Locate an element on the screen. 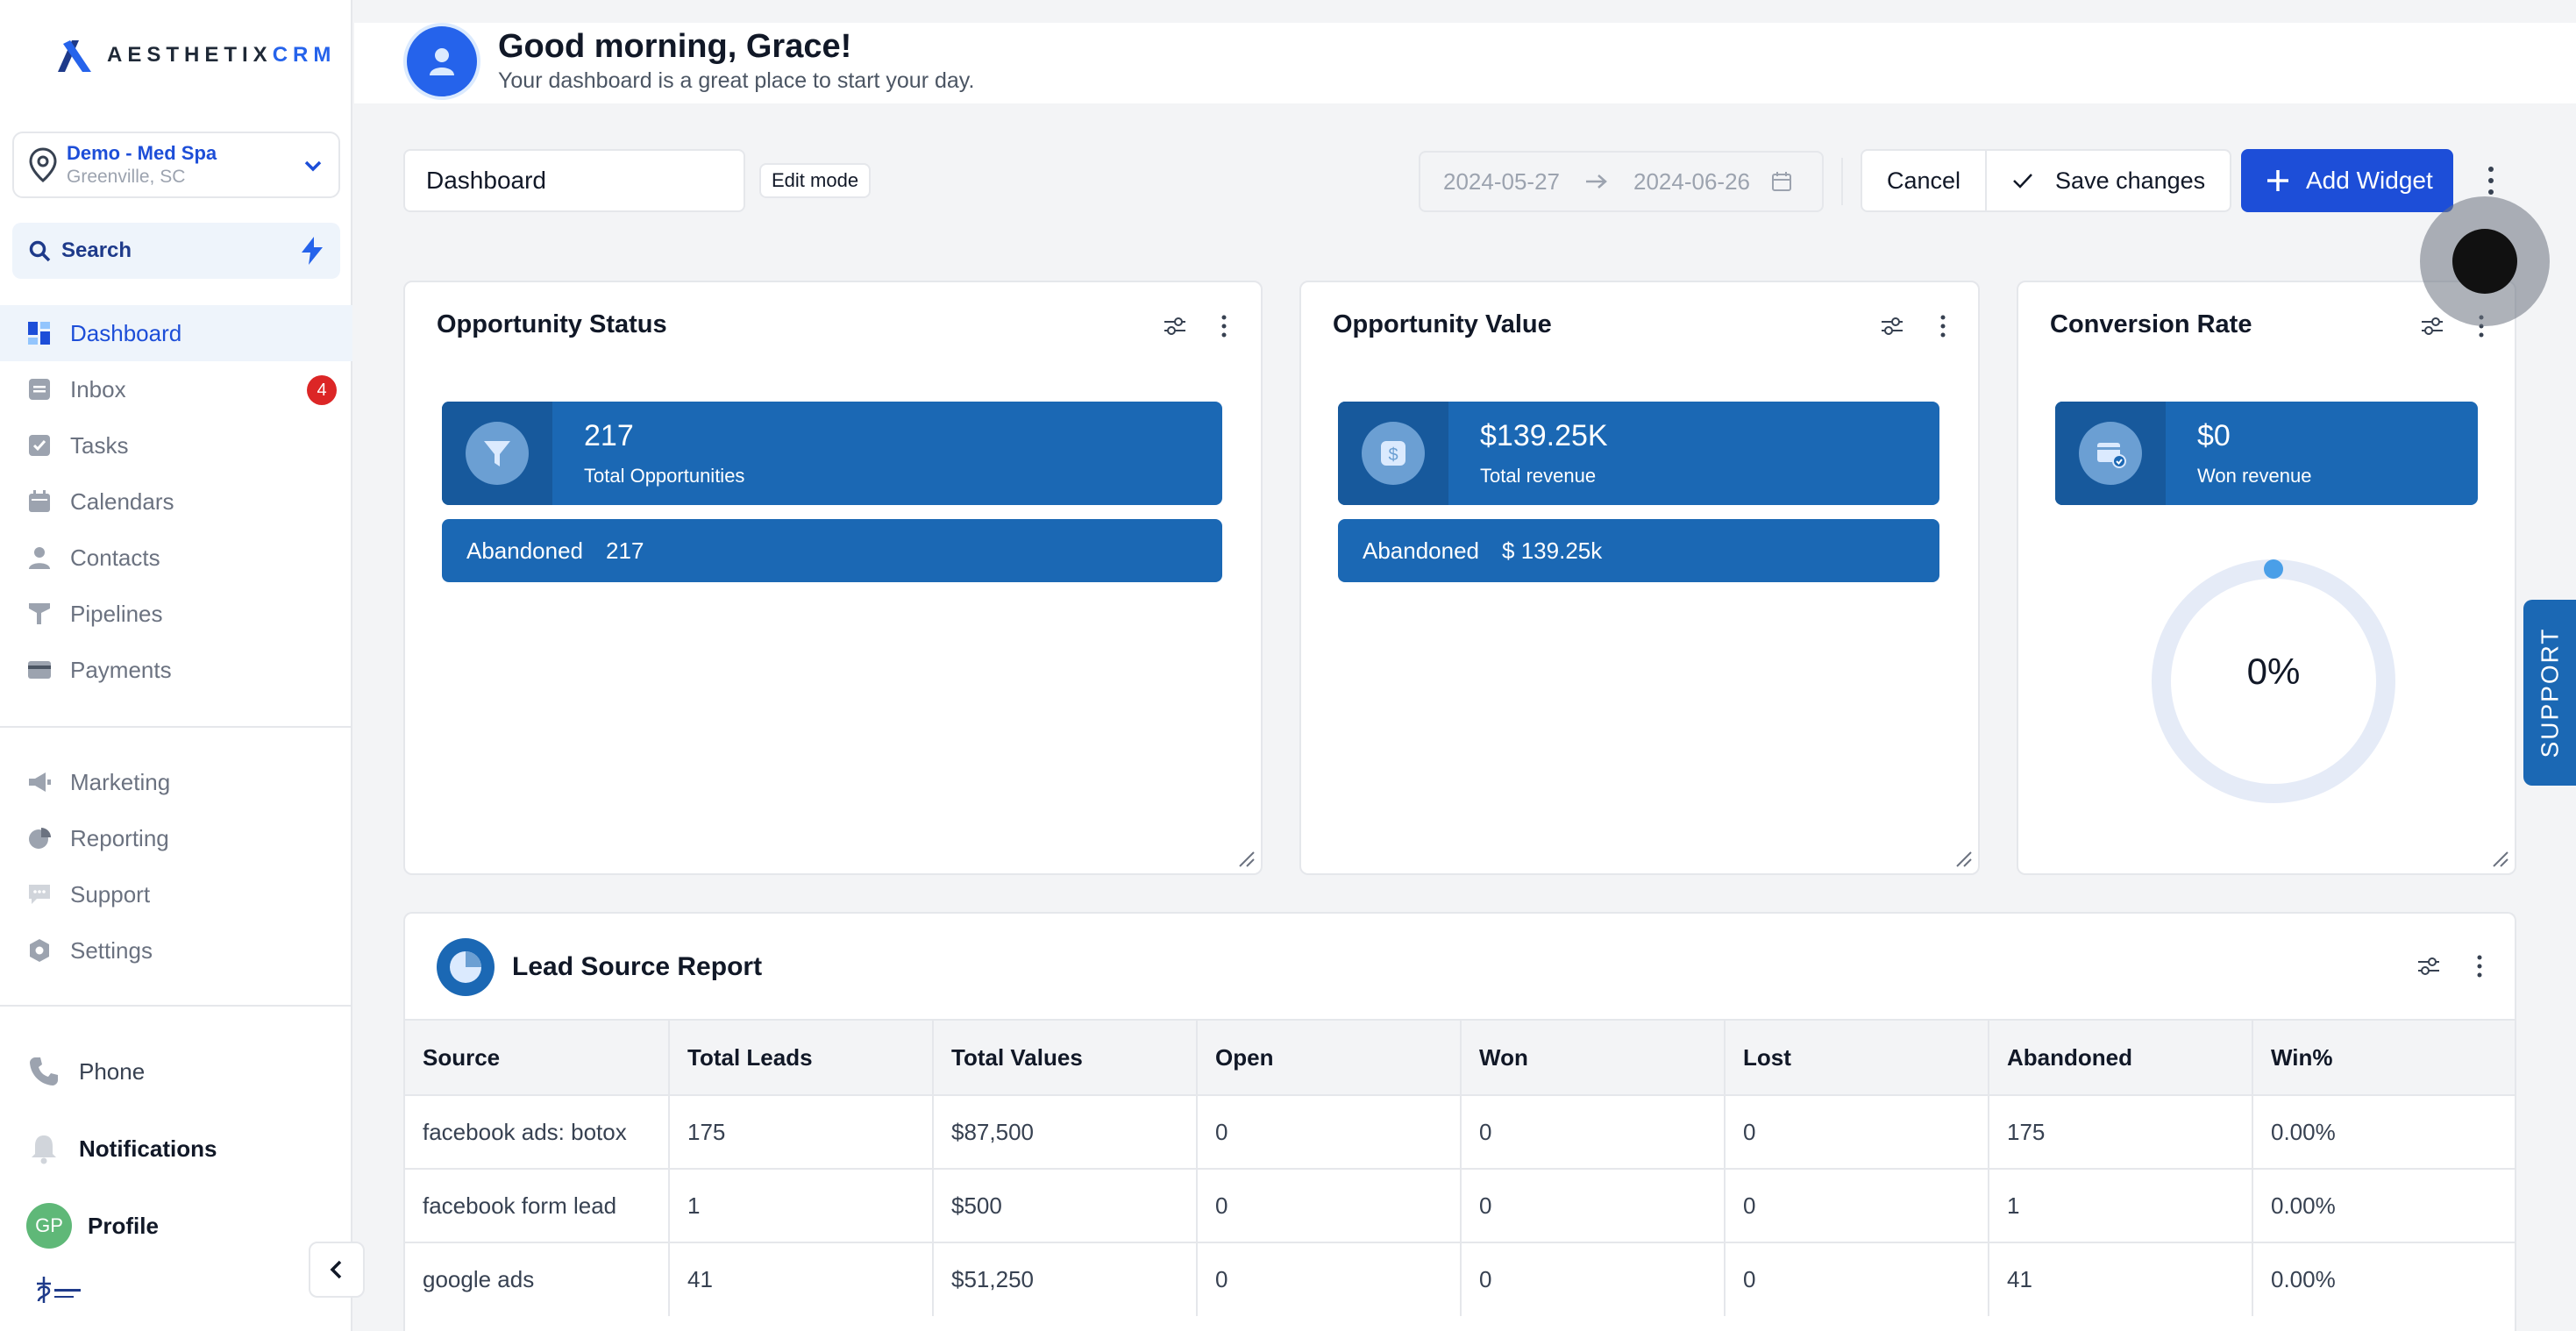  support-tab-label: SUPPORT is located at coordinates (2550, 692).